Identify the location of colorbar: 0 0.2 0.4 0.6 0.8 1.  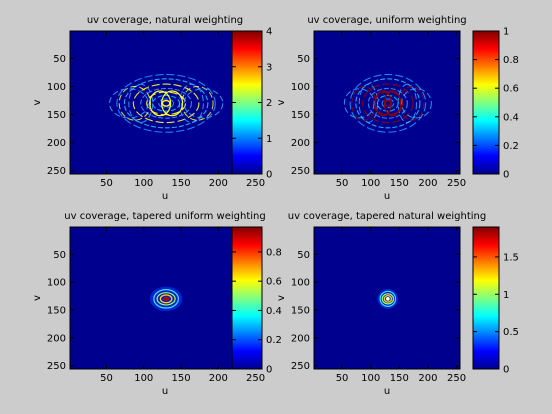
(495, 104).